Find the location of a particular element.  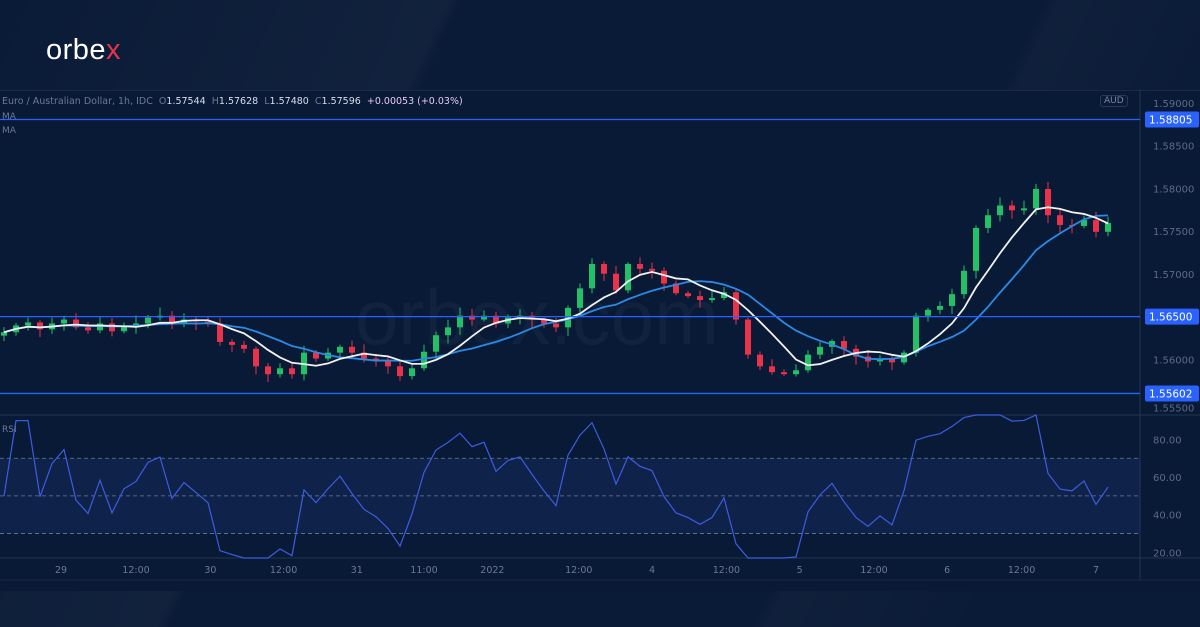

price-tick-label: 1.59000 is located at coordinates (1173, 104).